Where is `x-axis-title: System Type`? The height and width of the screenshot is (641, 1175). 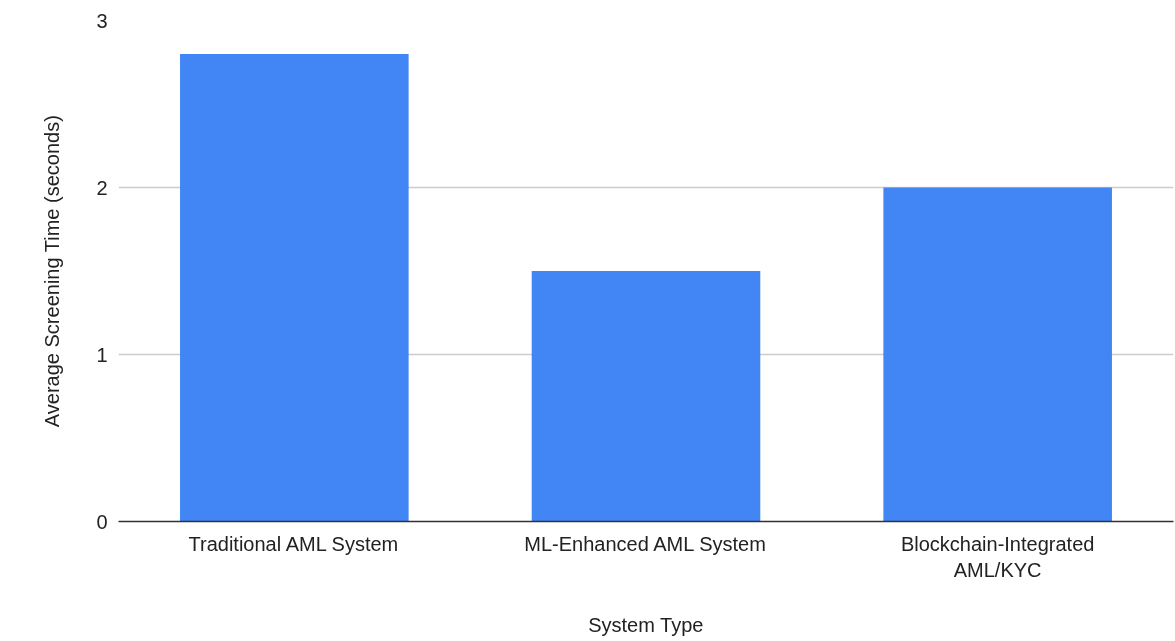 x-axis-title: System Type is located at coordinates (646, 624).